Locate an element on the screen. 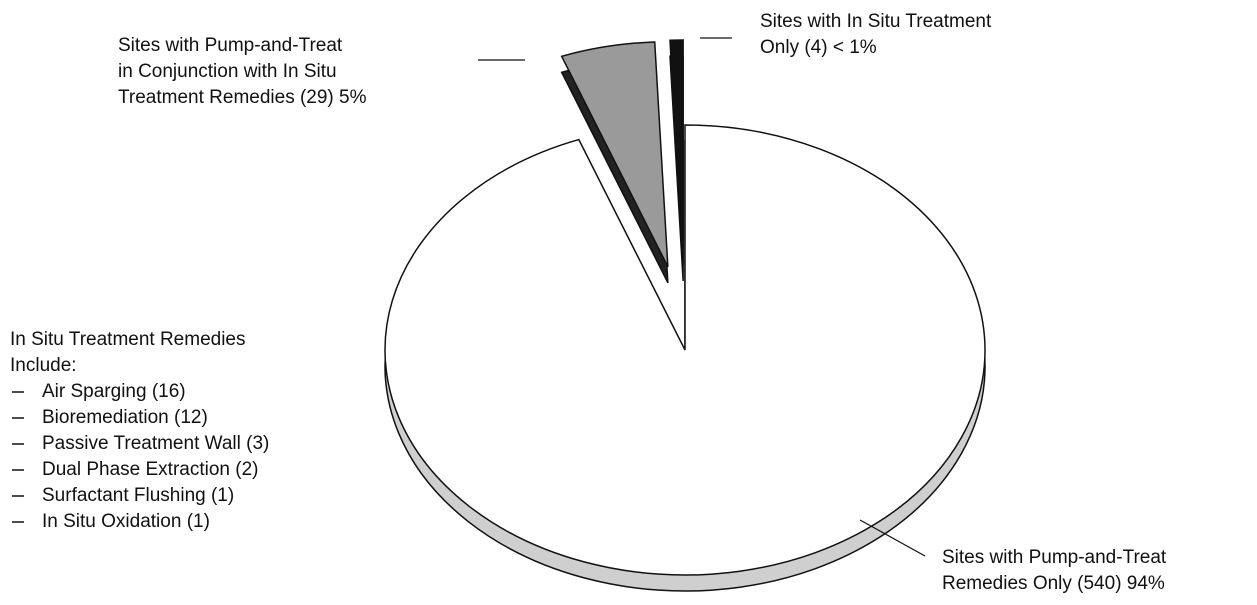 The width and height of the screenshot is (1257, 605). note-heading: In Situ Treatment Remedies is located at coordinates (128, 339).